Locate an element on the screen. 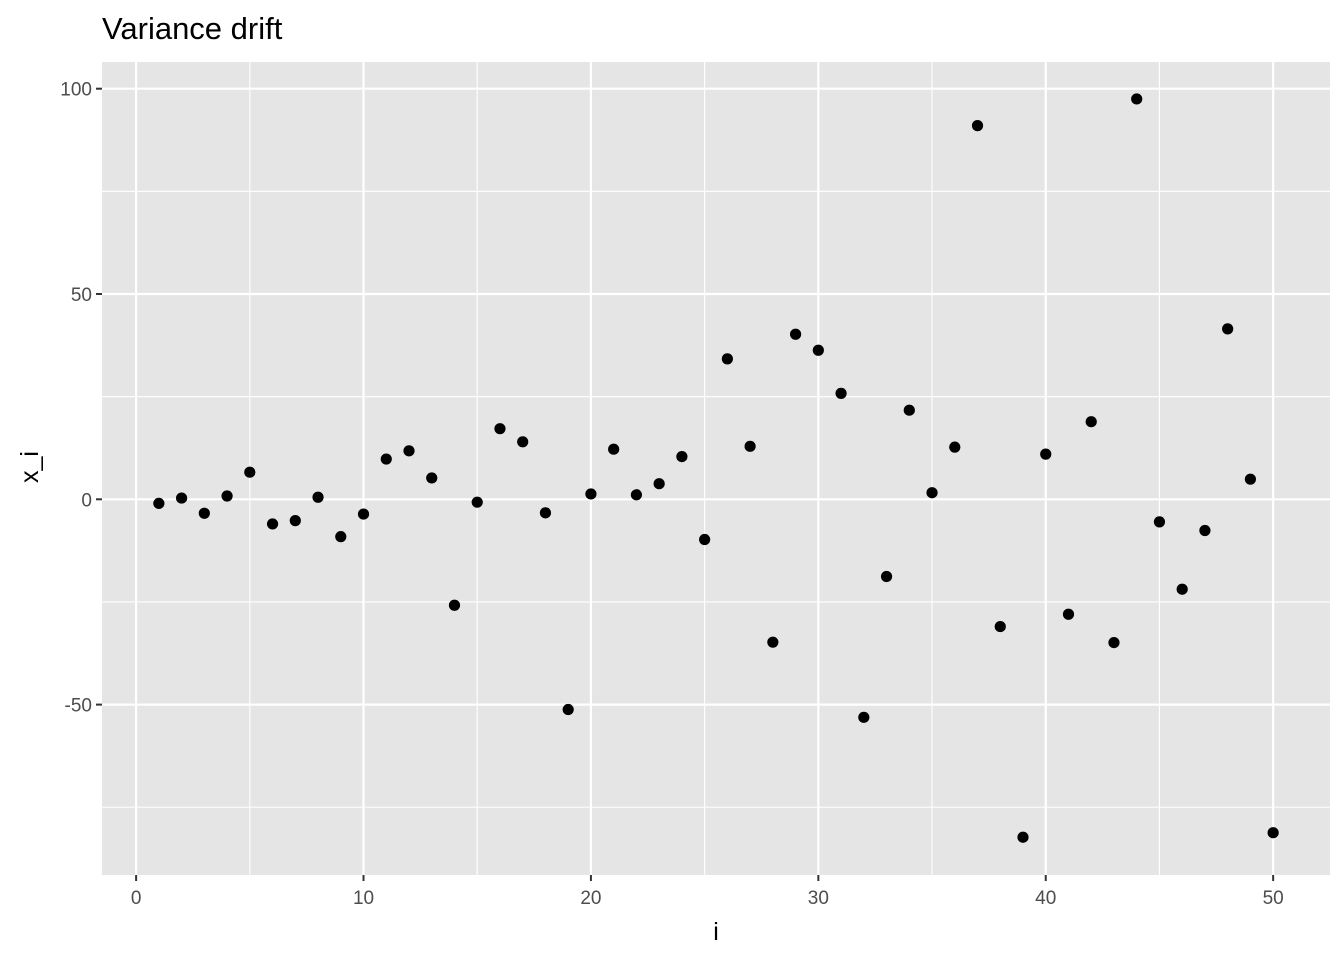 This screenshot has height=960, width=1344. x-axis-title: i is located at coordinates (716, 932).